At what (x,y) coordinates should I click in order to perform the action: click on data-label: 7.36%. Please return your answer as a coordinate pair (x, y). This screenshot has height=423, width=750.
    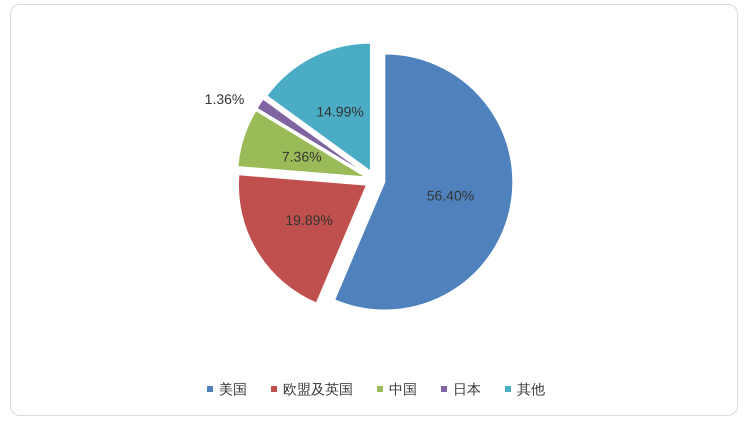
    Looking at the image, I should click on (302, 156).